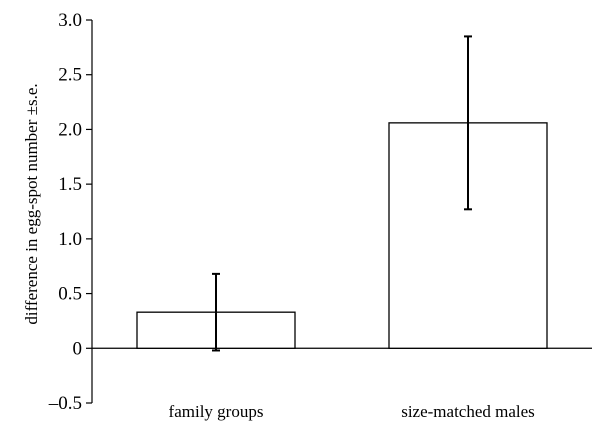  What do you see at coordinates (70, 239) in the screenshot?
I see `y-tick-label: 1.0` at bounding box center [70, 239].